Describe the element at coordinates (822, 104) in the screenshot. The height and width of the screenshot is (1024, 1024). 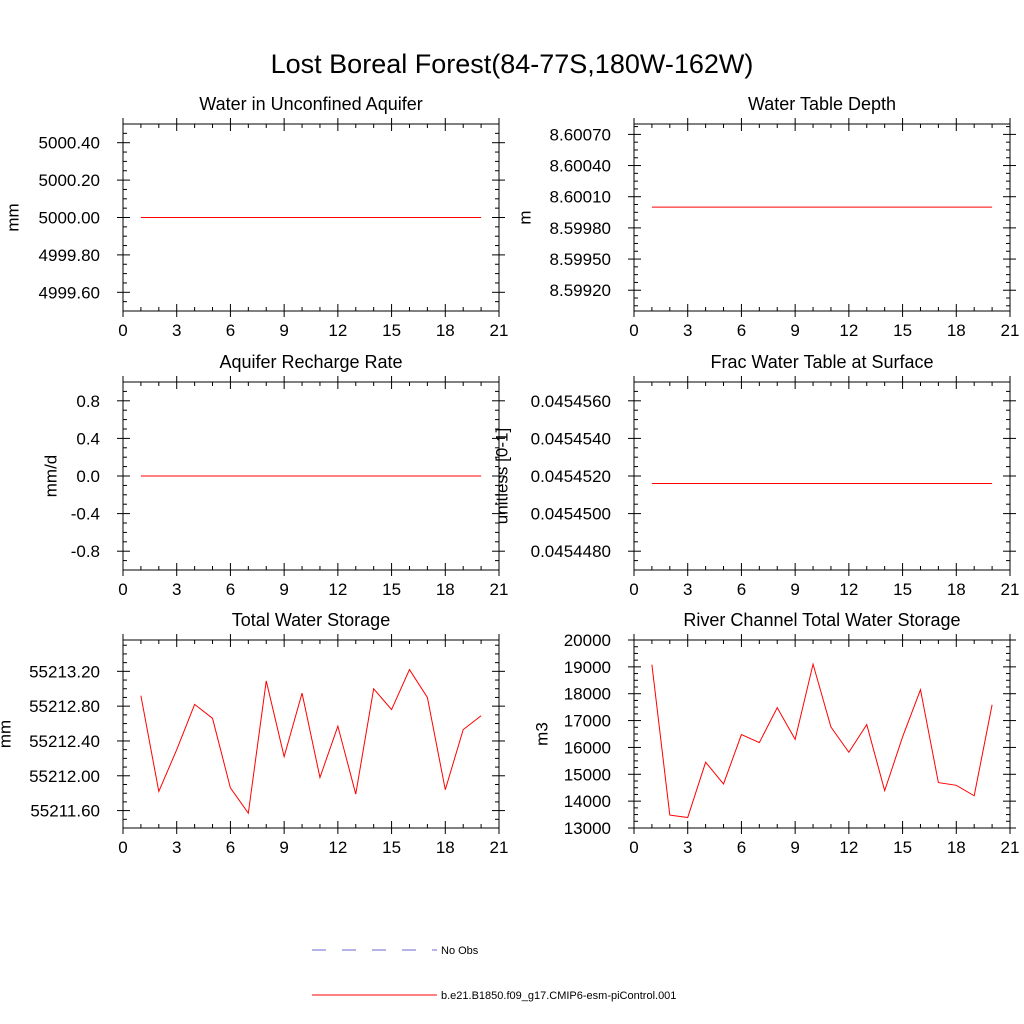
I see `panel-title: Water Table Depth` at that location.